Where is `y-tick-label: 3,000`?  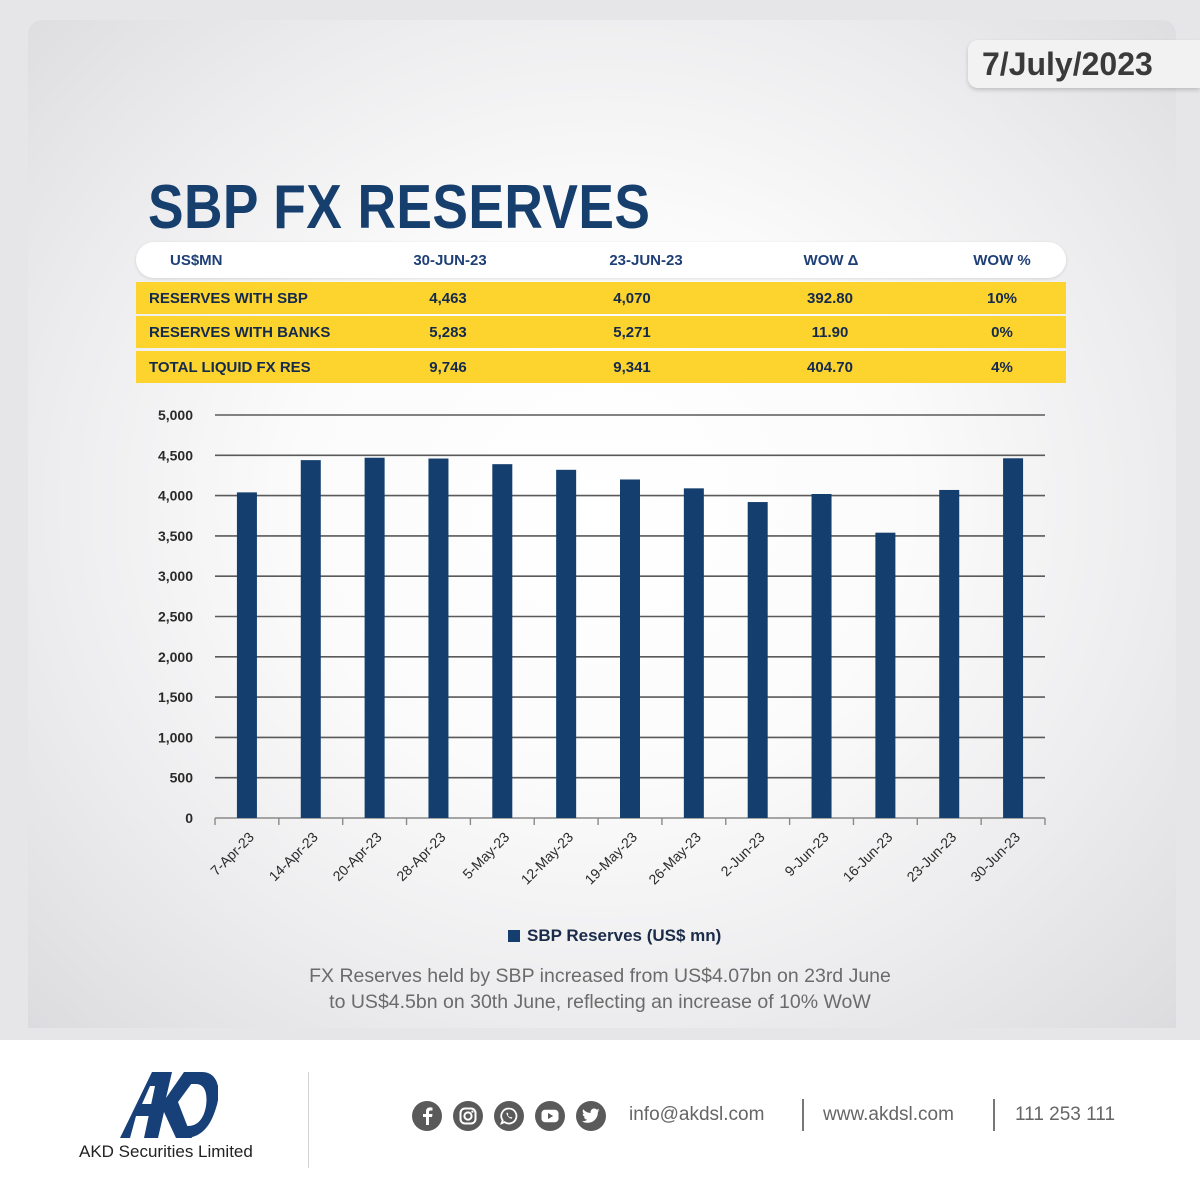
y-tick-label: 3,000 is located at coordinates (175, 576).